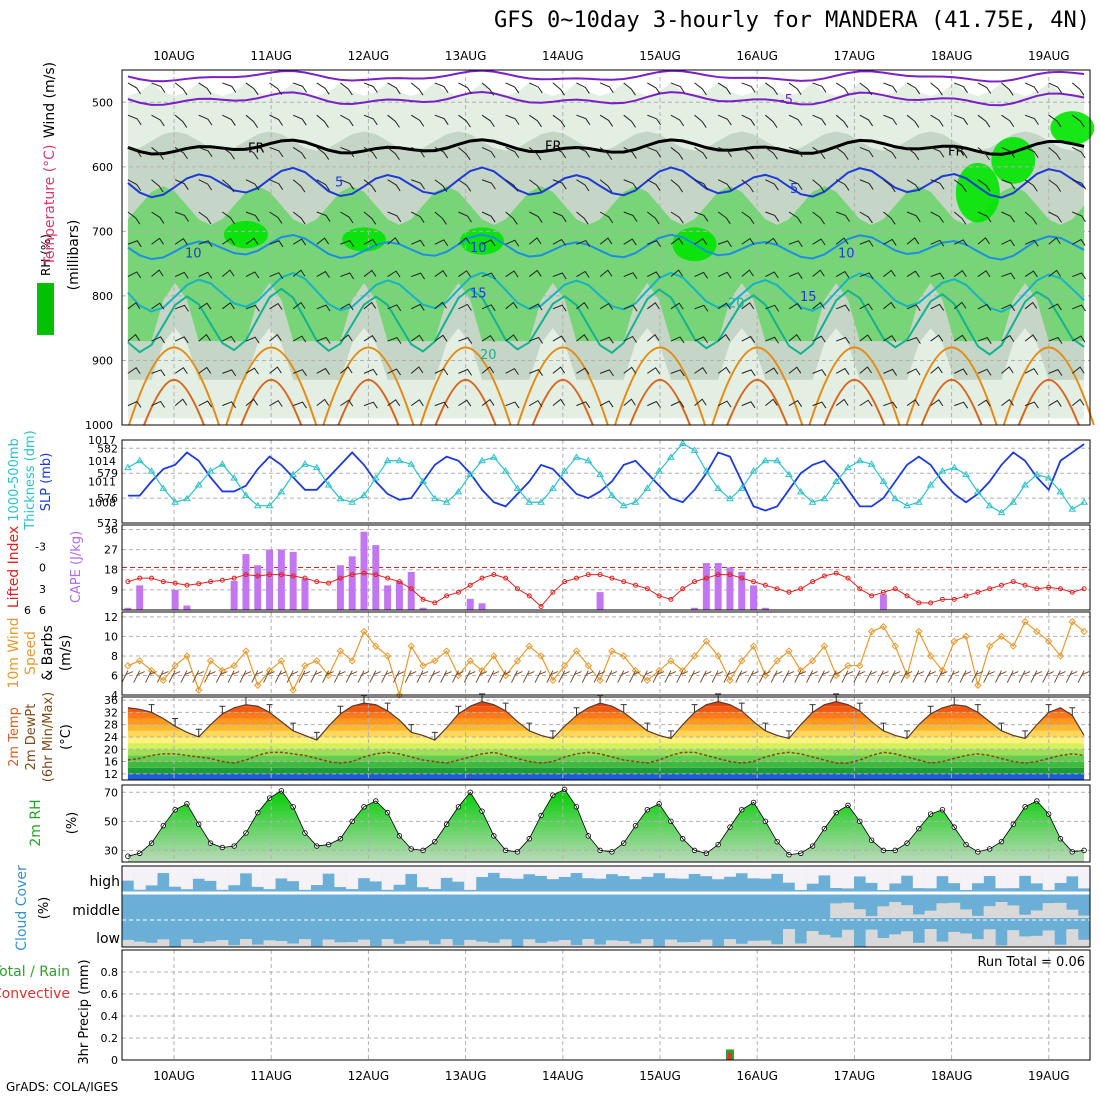  What do you see at coordinates (757, 402) in the screenshot?
I see `isotherm-30-arch` at bounding box center [757, 402].